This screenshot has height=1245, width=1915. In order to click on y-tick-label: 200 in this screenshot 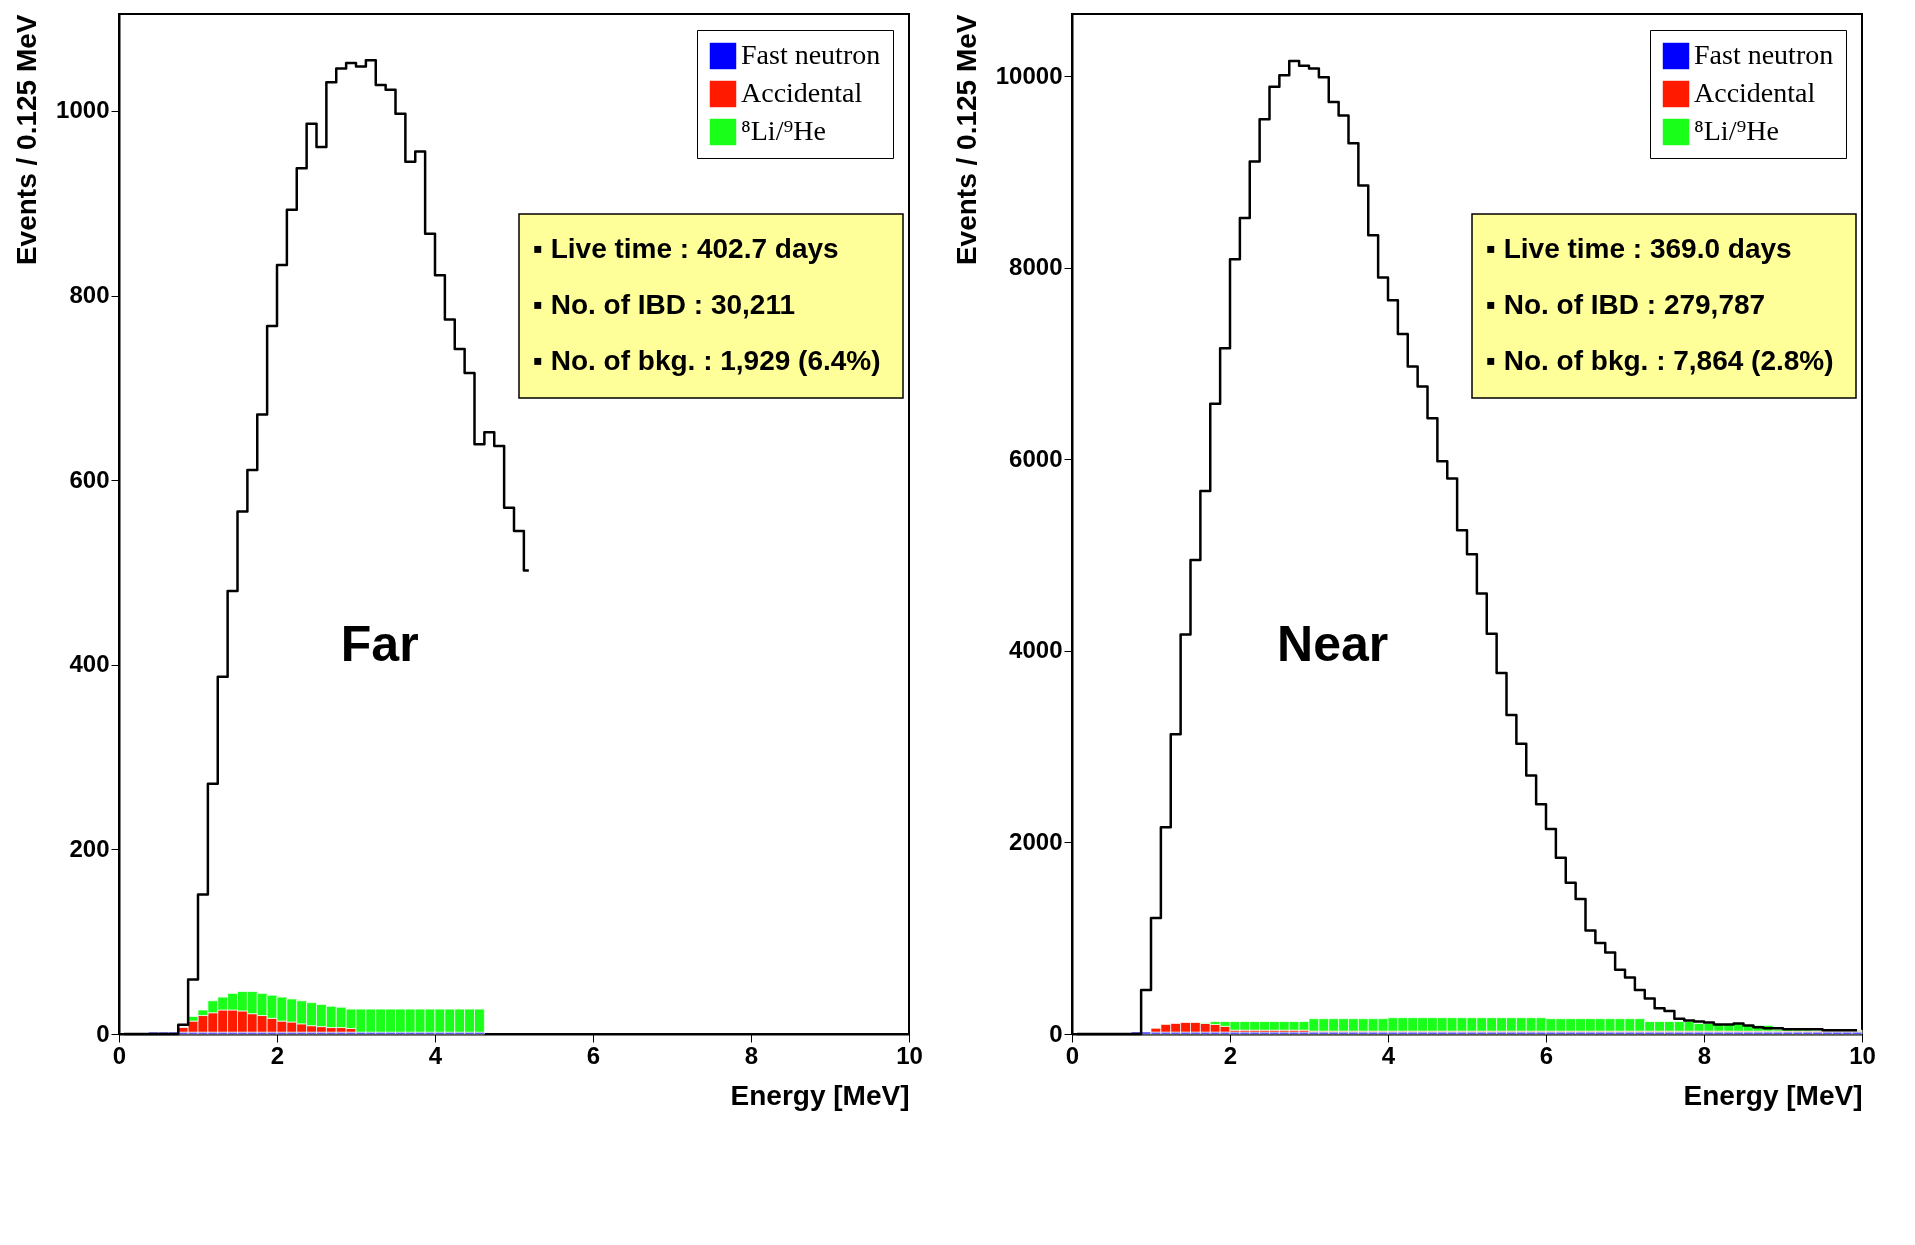, I will do `click(89, 848)`.